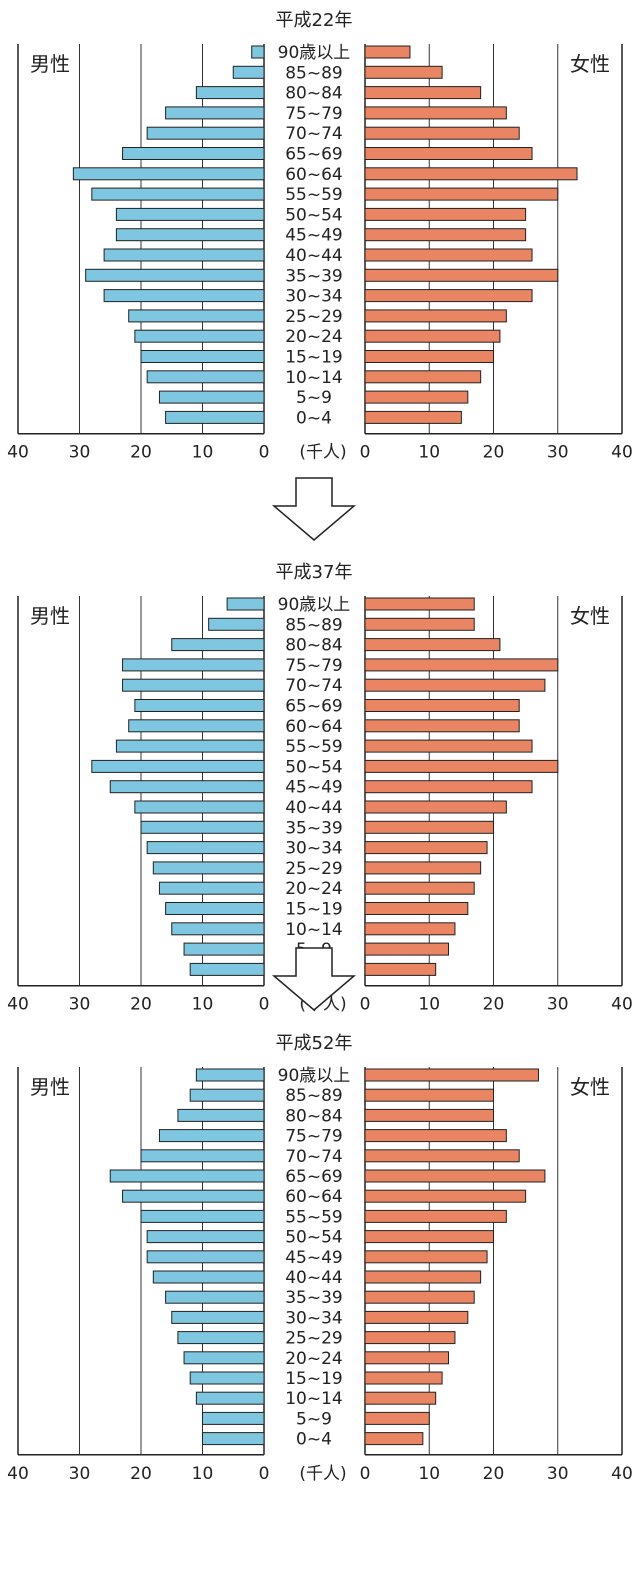 The width and height of the screenshot is (640, 1576). What do you see at coordinates (314, 572) in the screenshot?
I see `chart-title: 平成37年` at bounding box center [314, 572].